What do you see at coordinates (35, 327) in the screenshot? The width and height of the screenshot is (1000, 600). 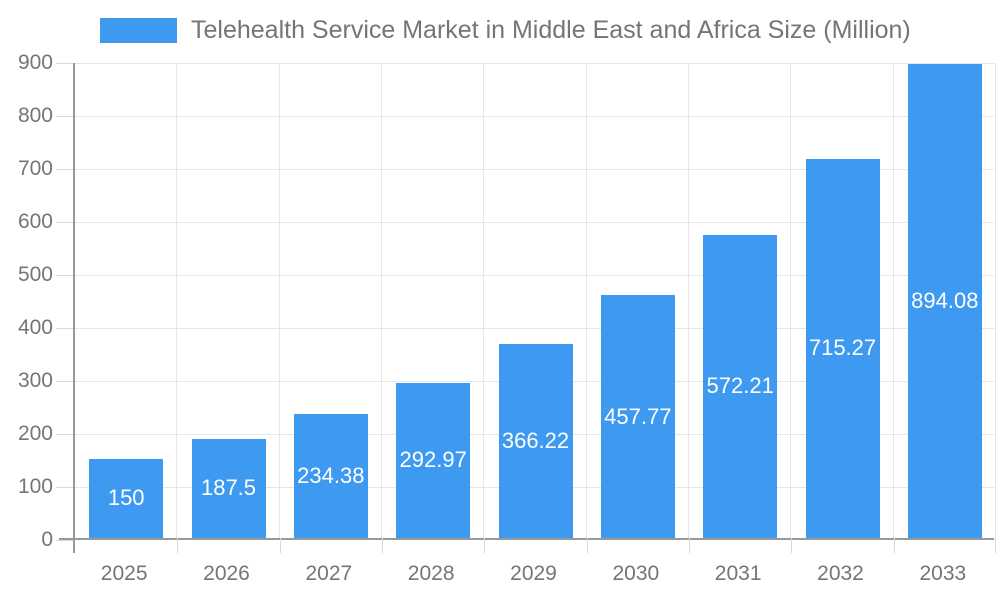 I see `y-tick-label: 400` at bounding box center [35, 327].